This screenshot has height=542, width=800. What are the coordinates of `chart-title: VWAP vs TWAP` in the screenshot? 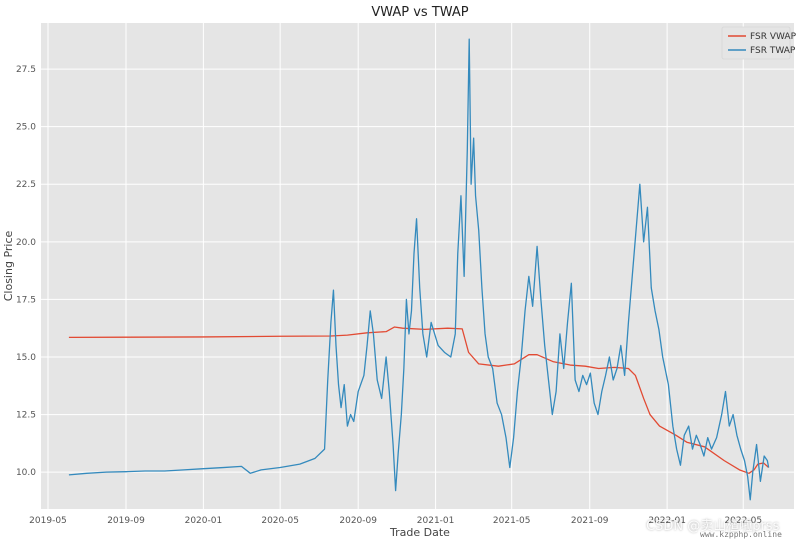 It's located at (419, 12).